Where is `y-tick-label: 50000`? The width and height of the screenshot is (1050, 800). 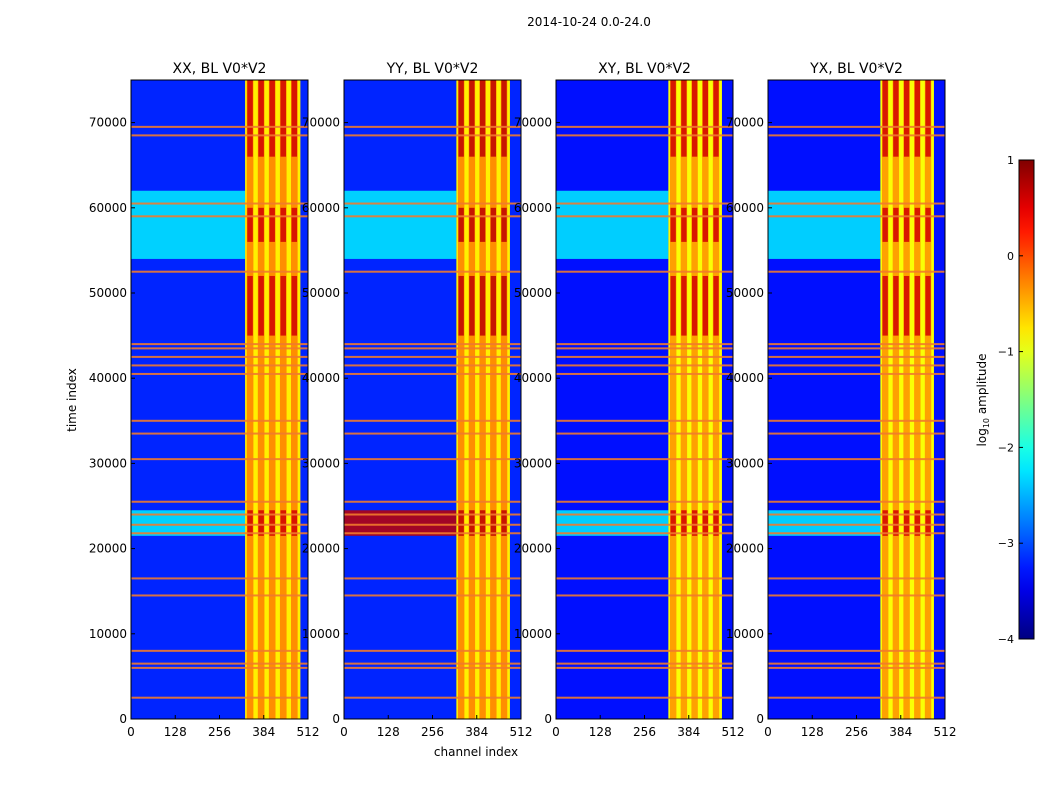 y-tick-label: 50000 is located at coordinates (533, 293).